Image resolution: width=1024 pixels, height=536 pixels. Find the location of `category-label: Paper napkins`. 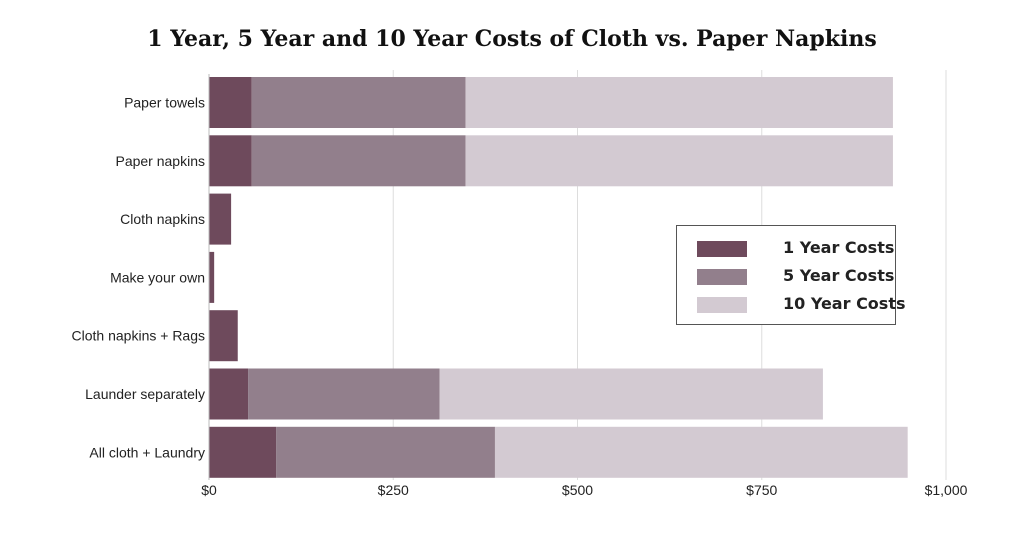

category-label: Paper napkins is located at coordinates (160, 161).